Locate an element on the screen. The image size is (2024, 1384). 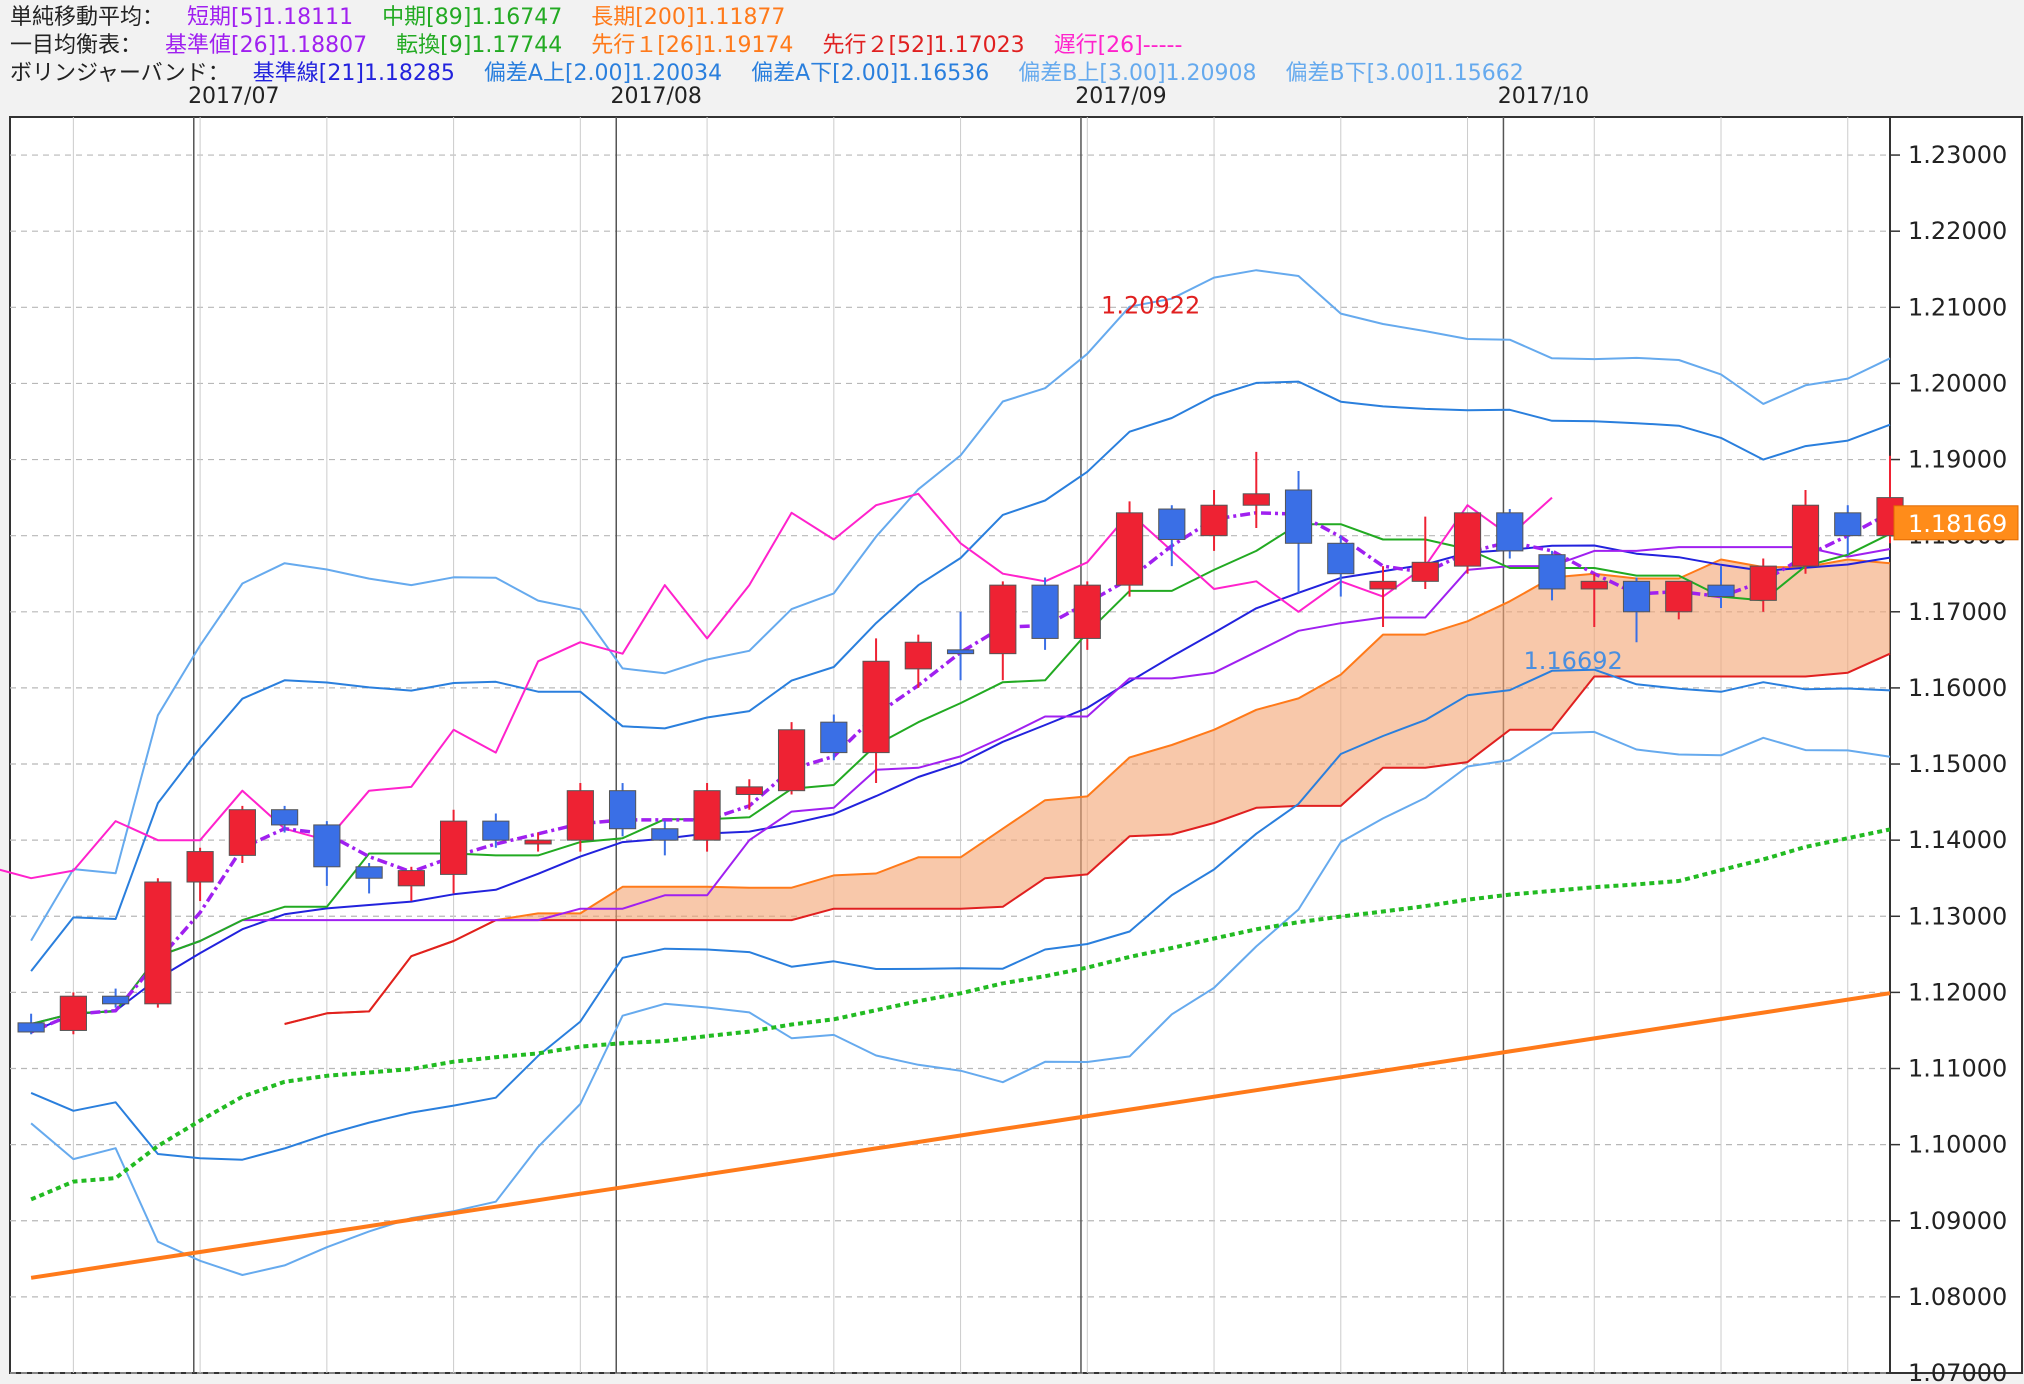
y-tick-label: 1.13000 is located at coordinates (1957, 916).